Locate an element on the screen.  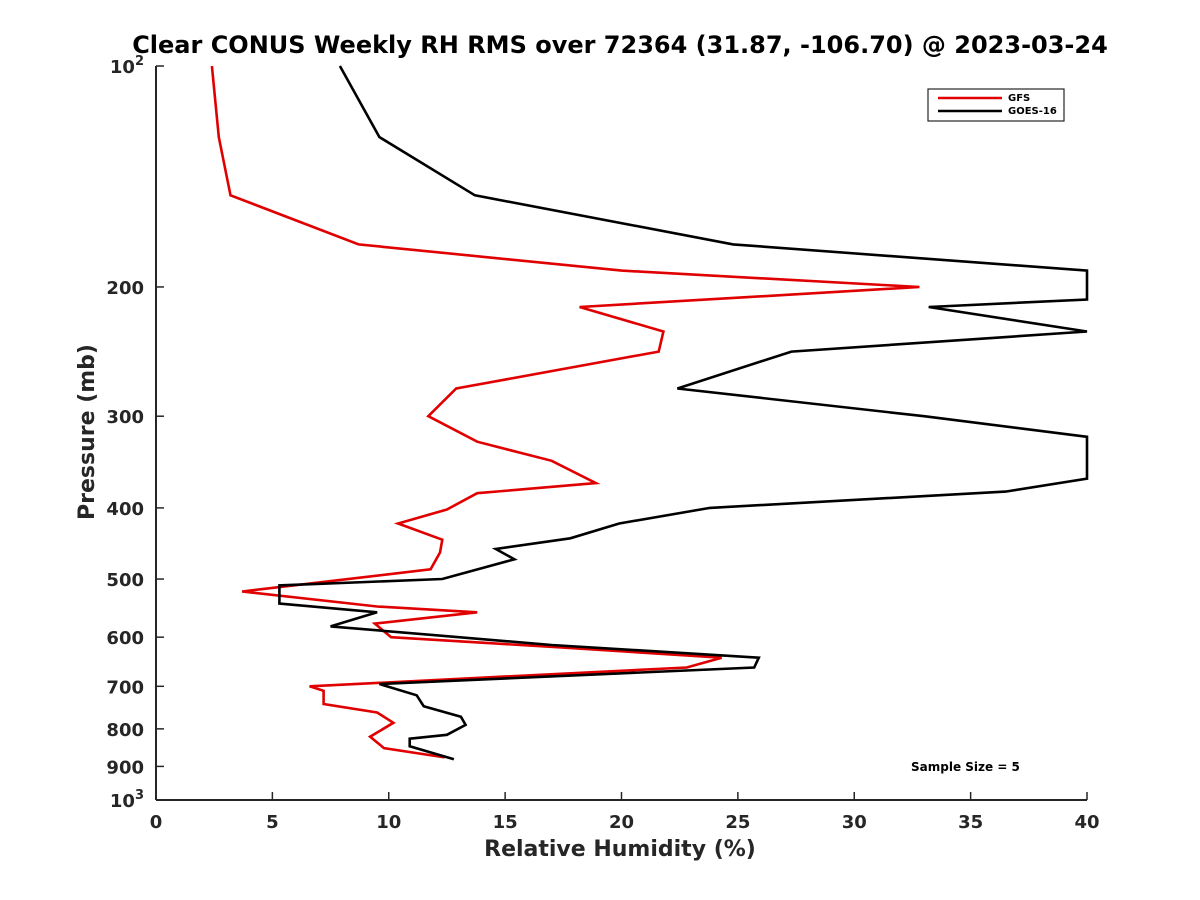
x-tick-label: 10 is located at coordinates (388, 822).